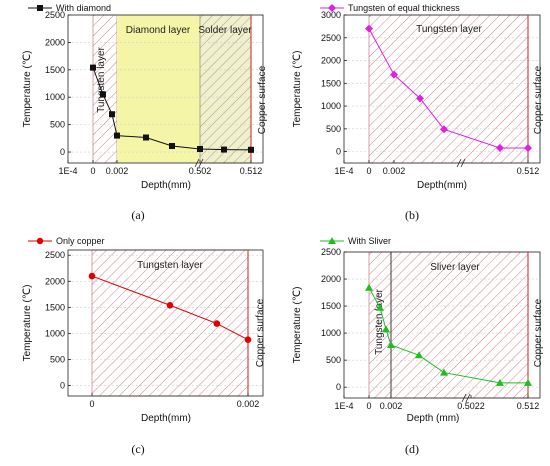 This screenshot has height=466, width=550. I want to click on panel-caption: (a), so click(137, 215).